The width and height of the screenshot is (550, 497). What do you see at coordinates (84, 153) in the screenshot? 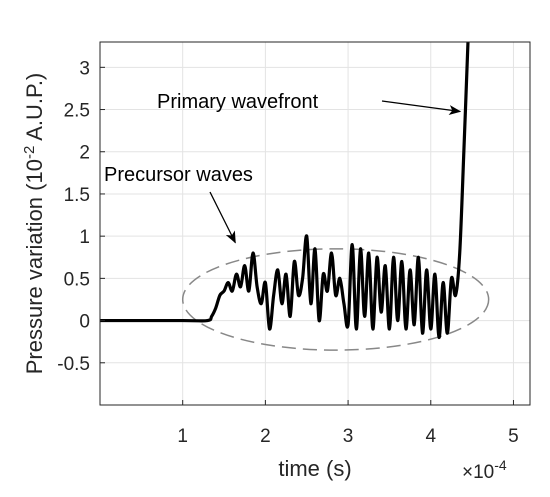
I see `y-tick-label: 2` at bounding box center [84, 153].